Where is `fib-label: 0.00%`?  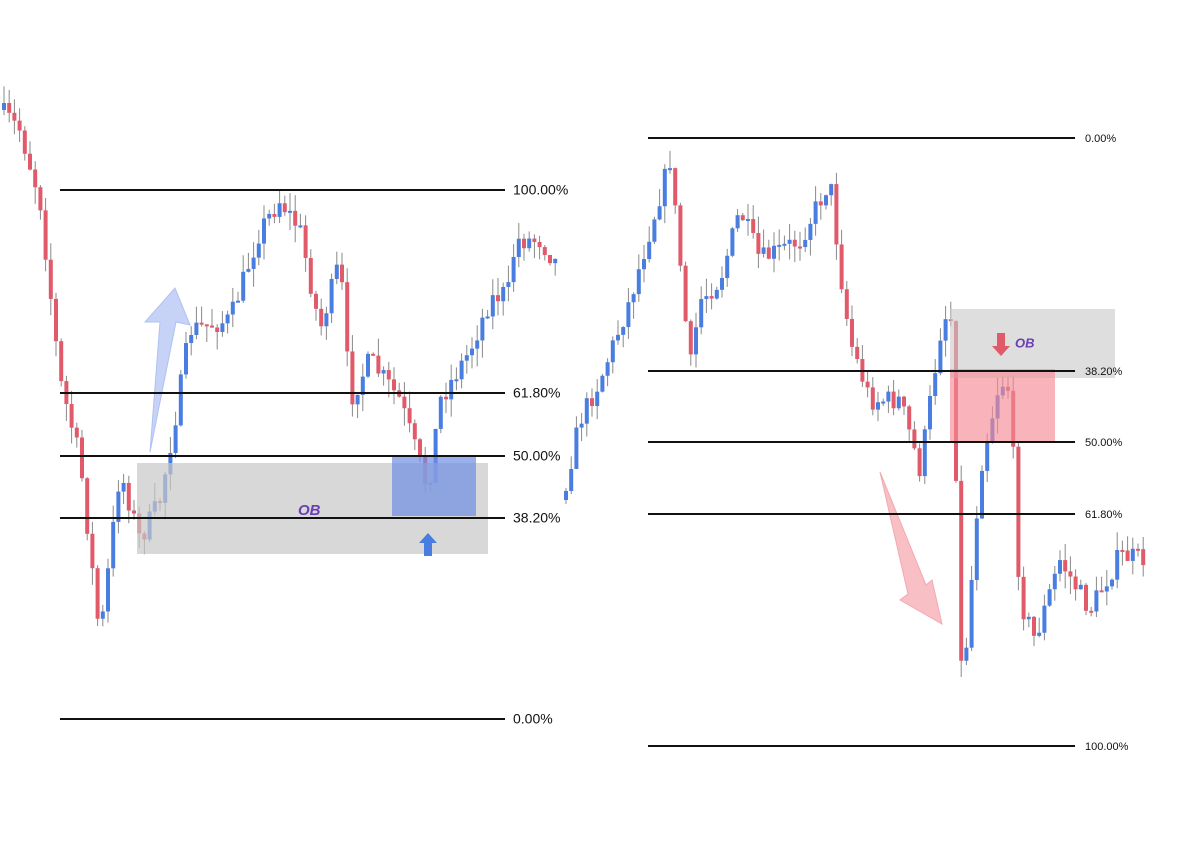 fib-label: 0.00% is located at coordinates (1100, 139).